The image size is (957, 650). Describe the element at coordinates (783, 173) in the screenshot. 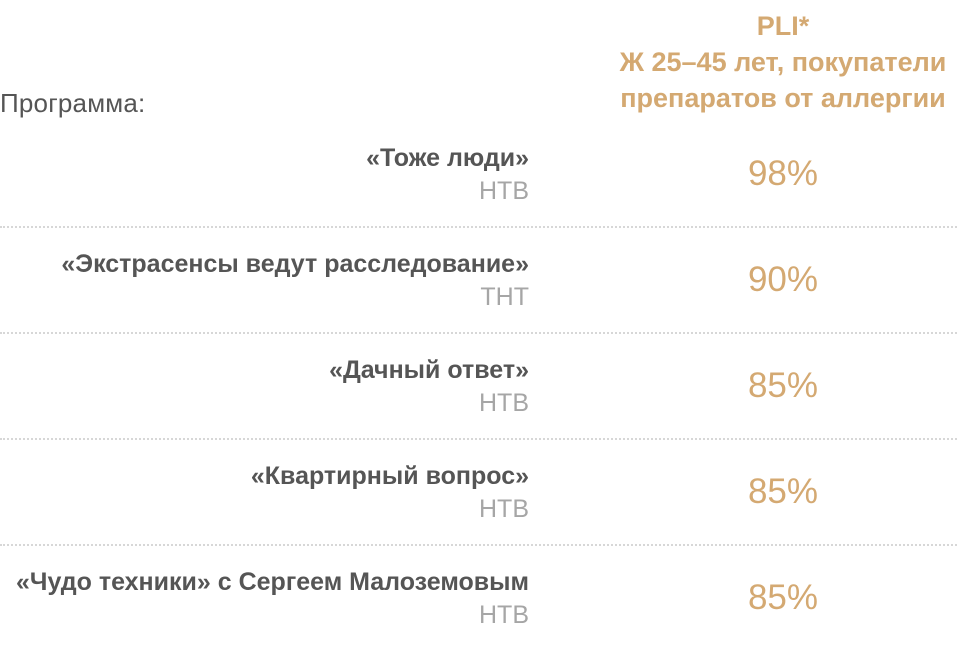

I see `pli-value: 98%` at that location.